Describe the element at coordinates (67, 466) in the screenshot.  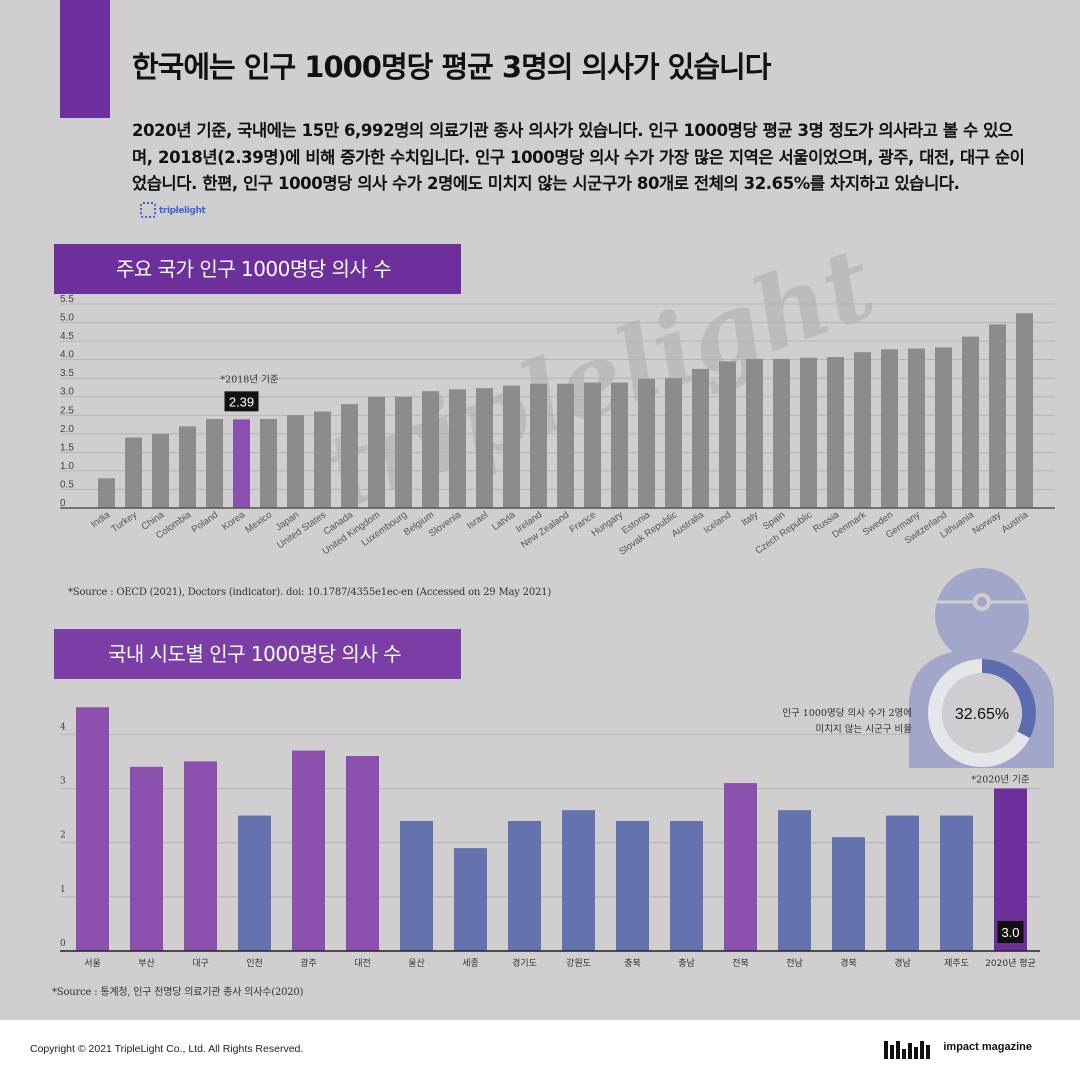
I see `y-tick-label: 1.0` at that location.